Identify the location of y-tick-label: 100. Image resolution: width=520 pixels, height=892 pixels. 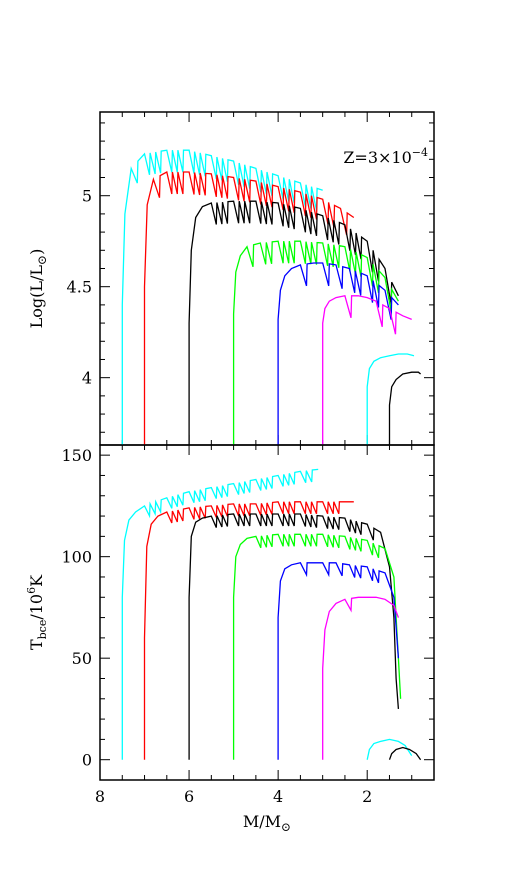
(76, 557).